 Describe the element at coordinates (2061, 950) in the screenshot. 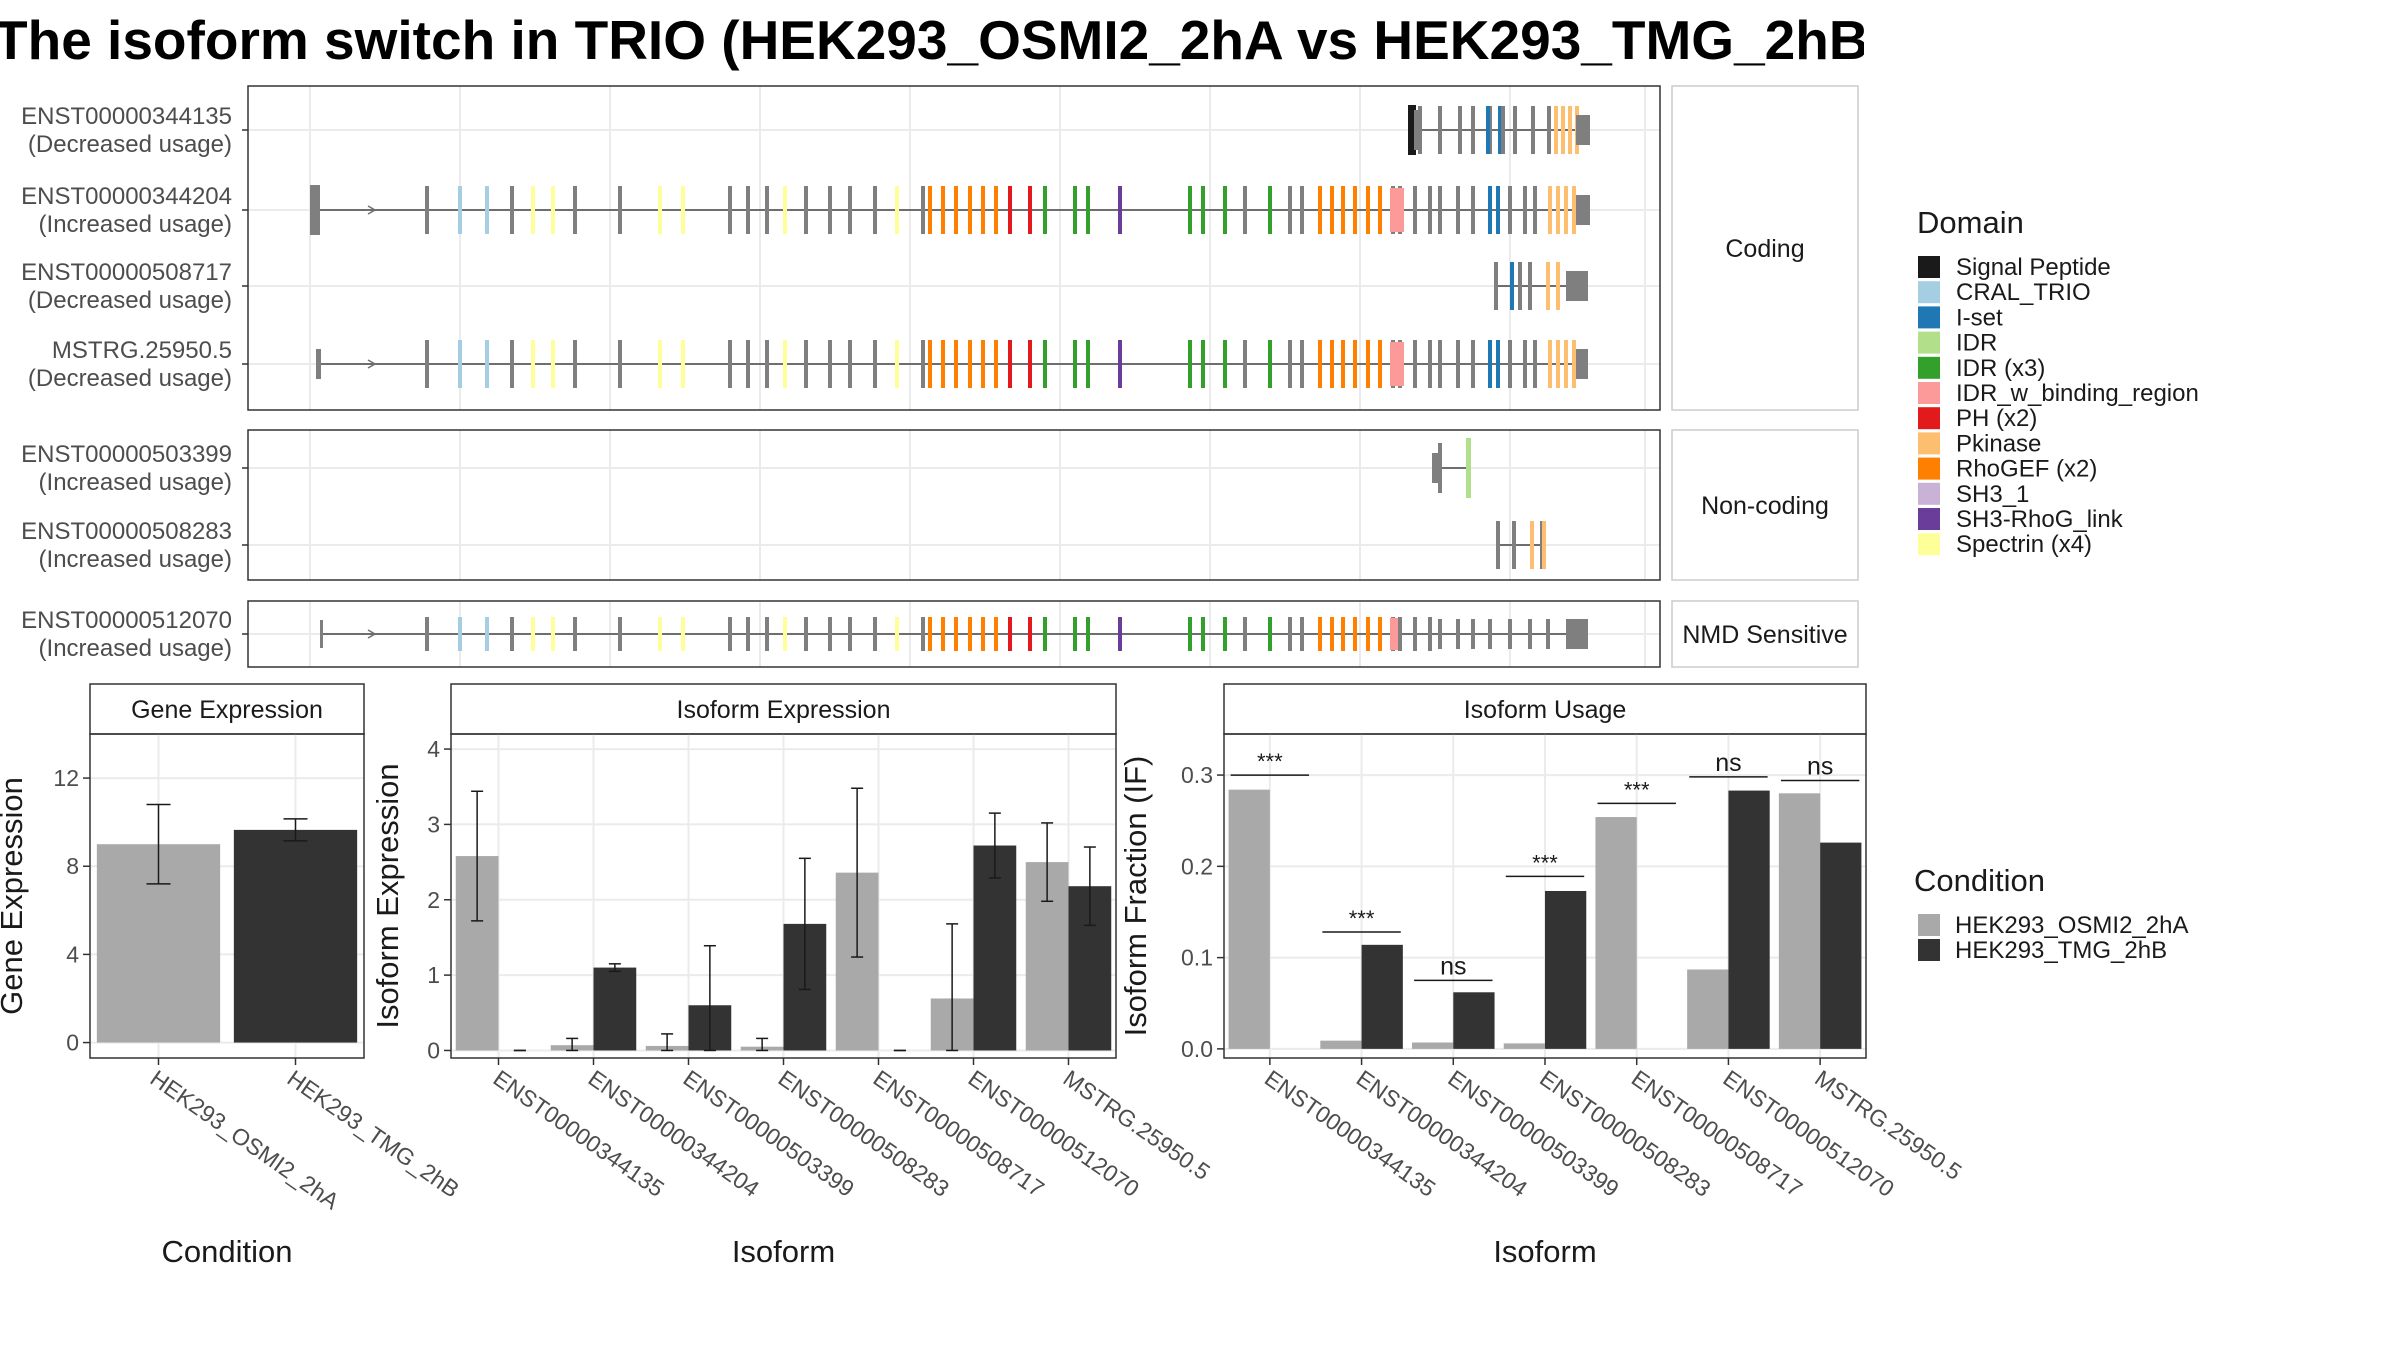

I see `condition-legend-label: HEK293_TMG_2hB` at that location.